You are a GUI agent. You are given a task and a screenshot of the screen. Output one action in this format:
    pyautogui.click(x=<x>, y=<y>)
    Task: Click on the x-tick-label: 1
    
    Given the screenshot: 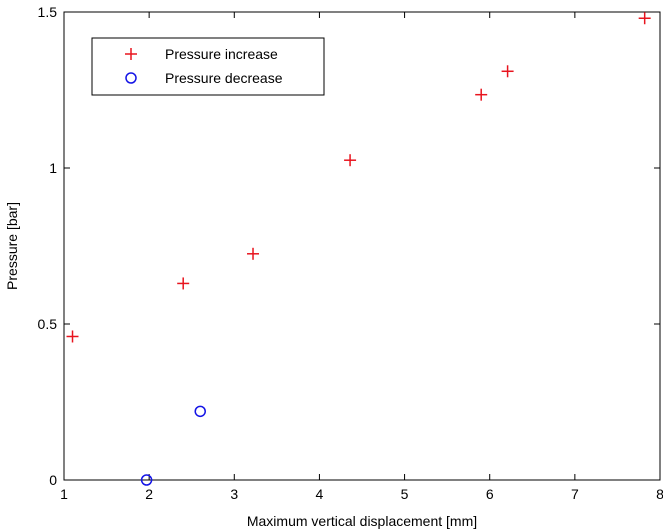 What is the action you would take?
    pyautogui.click(x=64, y=494)
    